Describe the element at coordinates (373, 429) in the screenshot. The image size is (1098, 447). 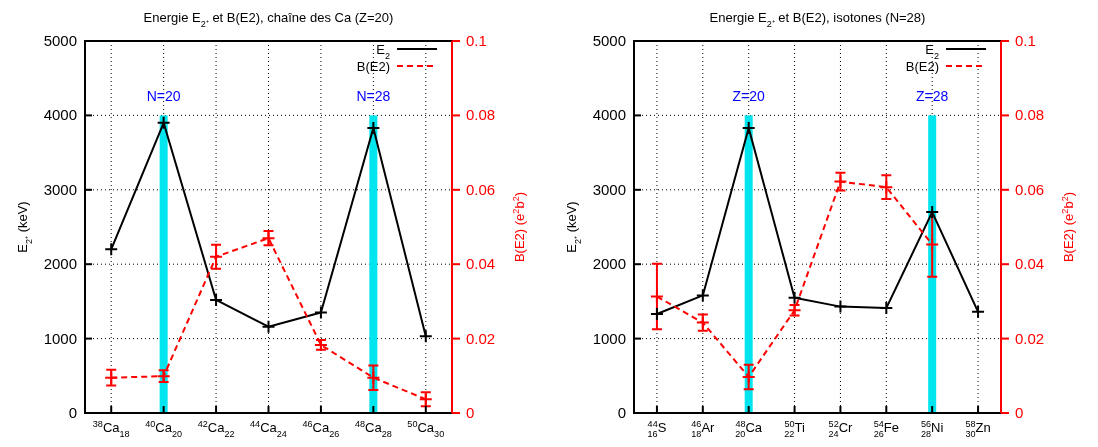
I see `x-tick-label: $^{48}$Ca$_{28}$` at that location.